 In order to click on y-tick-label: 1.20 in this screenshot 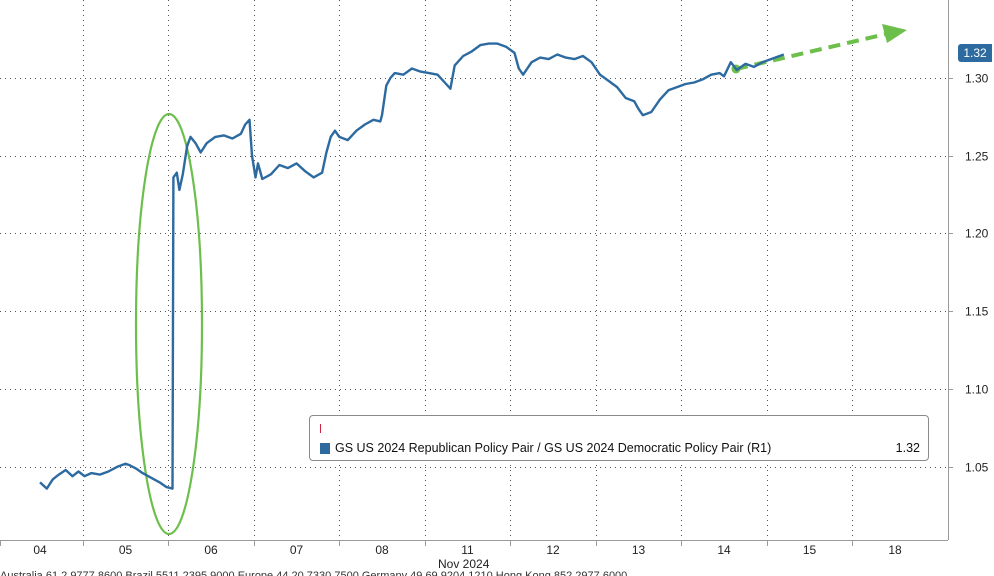, I will do `click(977, 234)`.